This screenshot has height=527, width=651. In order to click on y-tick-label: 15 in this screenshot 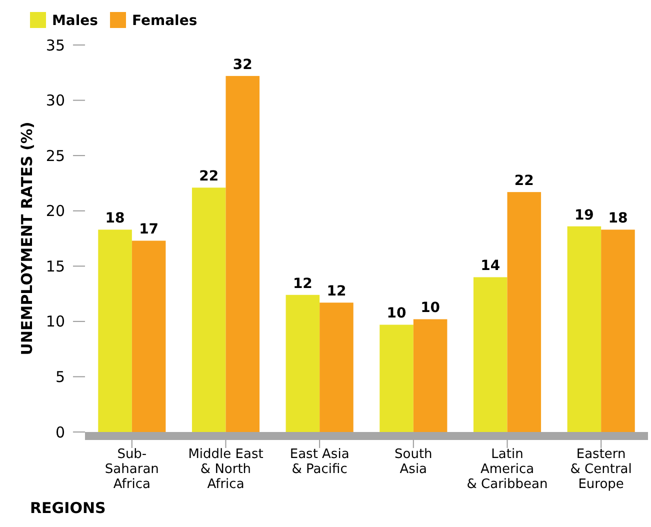, I will do `click(55, 266)`.